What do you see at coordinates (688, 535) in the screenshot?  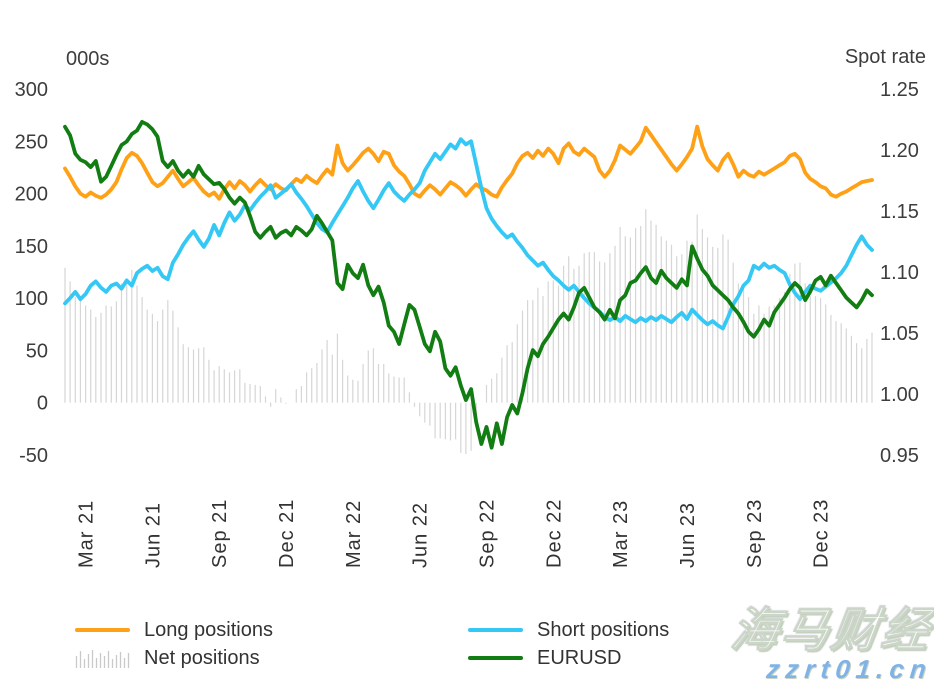 I see `x-axis-tick-label: Jun 23` at bounding box center [688, 535].